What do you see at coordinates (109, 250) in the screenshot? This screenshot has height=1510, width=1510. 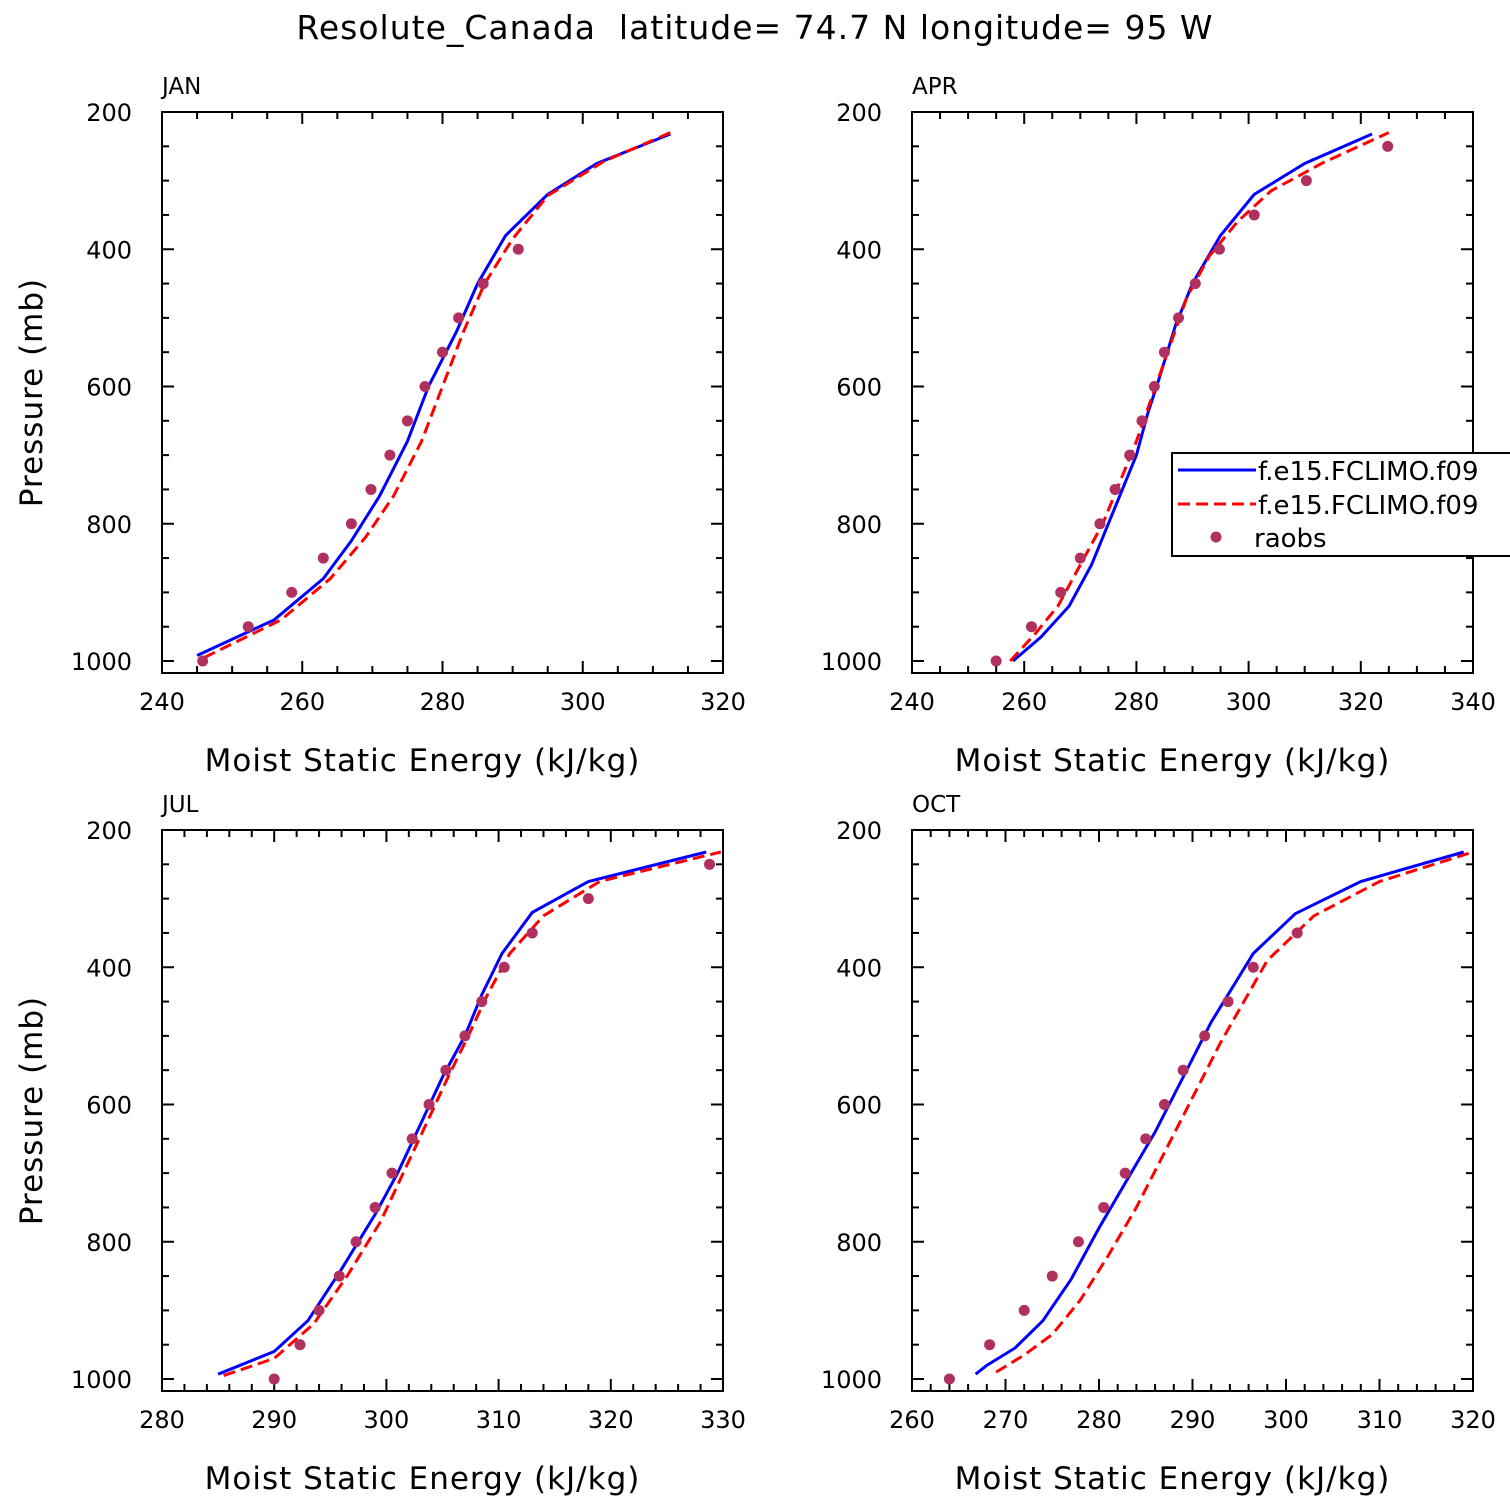 I see `y-tick-label: 400` at bounding box center [109, 250].